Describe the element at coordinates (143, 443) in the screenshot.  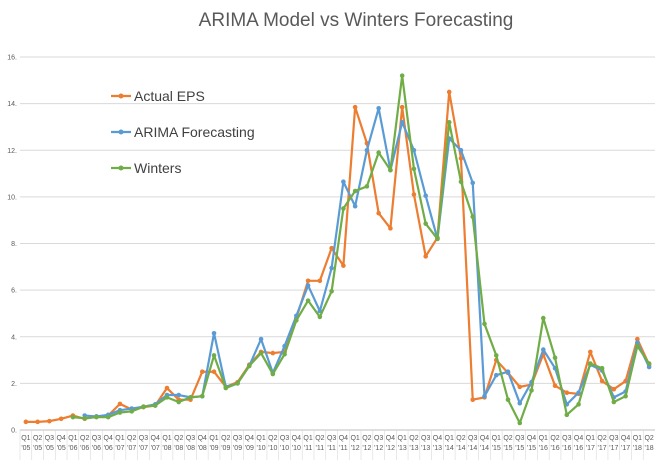
I see `x-tick-label: Q3'07` at that location.